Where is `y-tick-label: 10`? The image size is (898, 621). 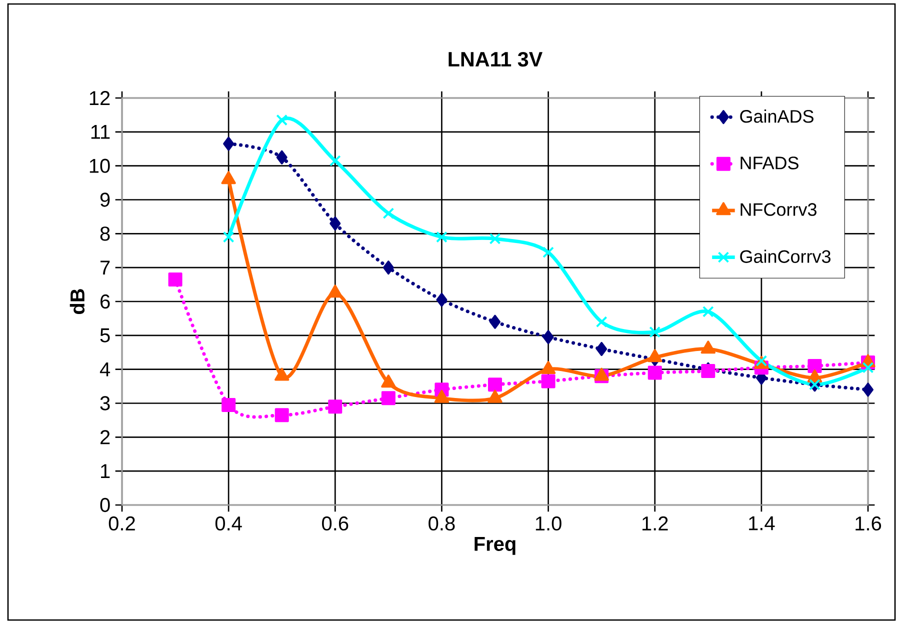 y-tick-label: 10 is located at coordinates (100, 165).